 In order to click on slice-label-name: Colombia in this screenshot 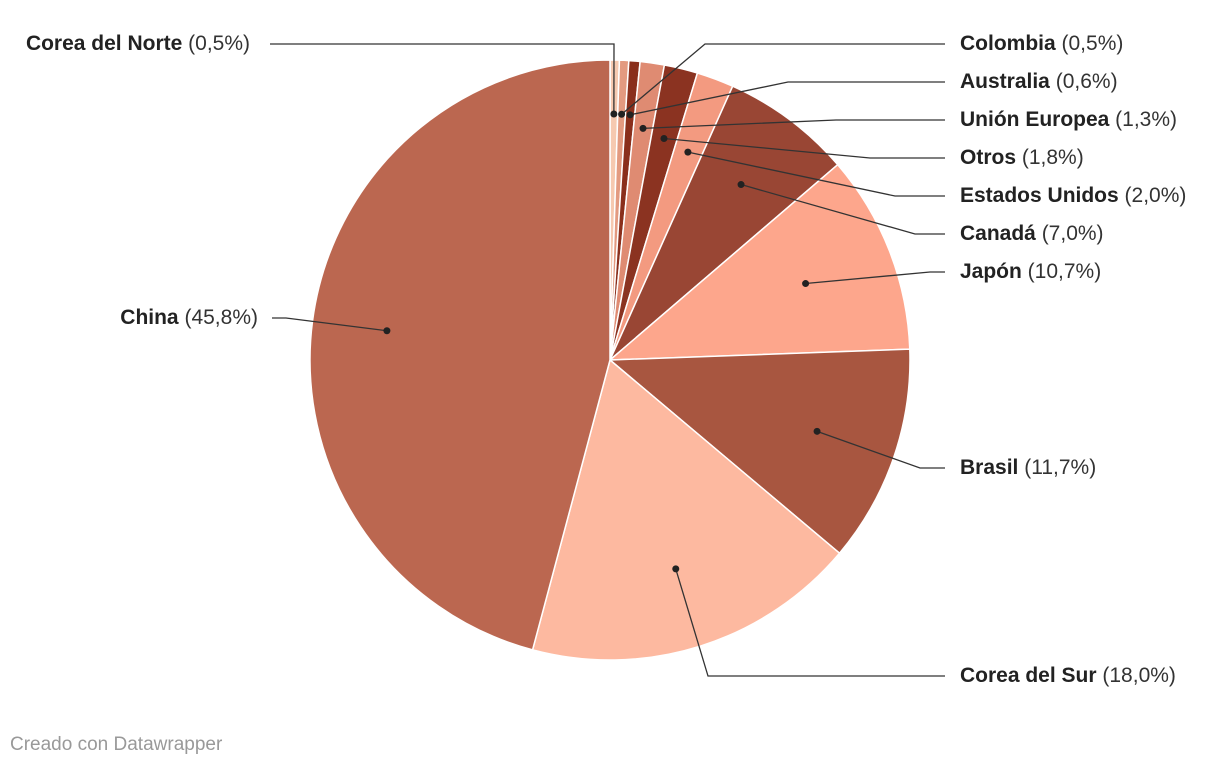, I will do `click(1008, 43)`.